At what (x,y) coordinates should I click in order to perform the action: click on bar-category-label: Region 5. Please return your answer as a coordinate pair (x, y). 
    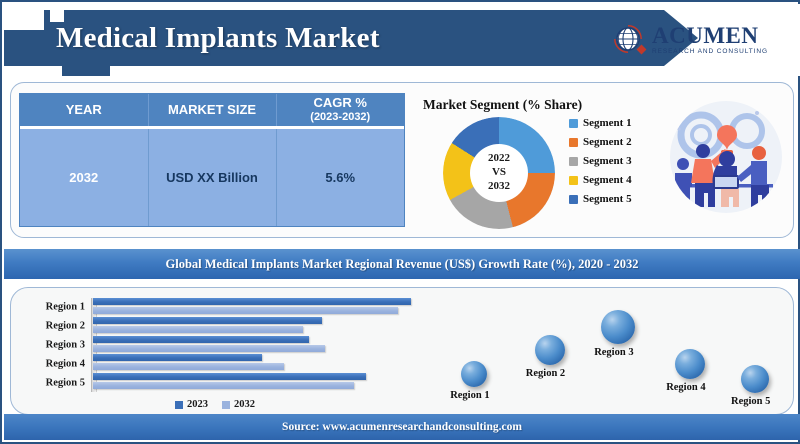
    Looking at the image, I should click on (65, 383).